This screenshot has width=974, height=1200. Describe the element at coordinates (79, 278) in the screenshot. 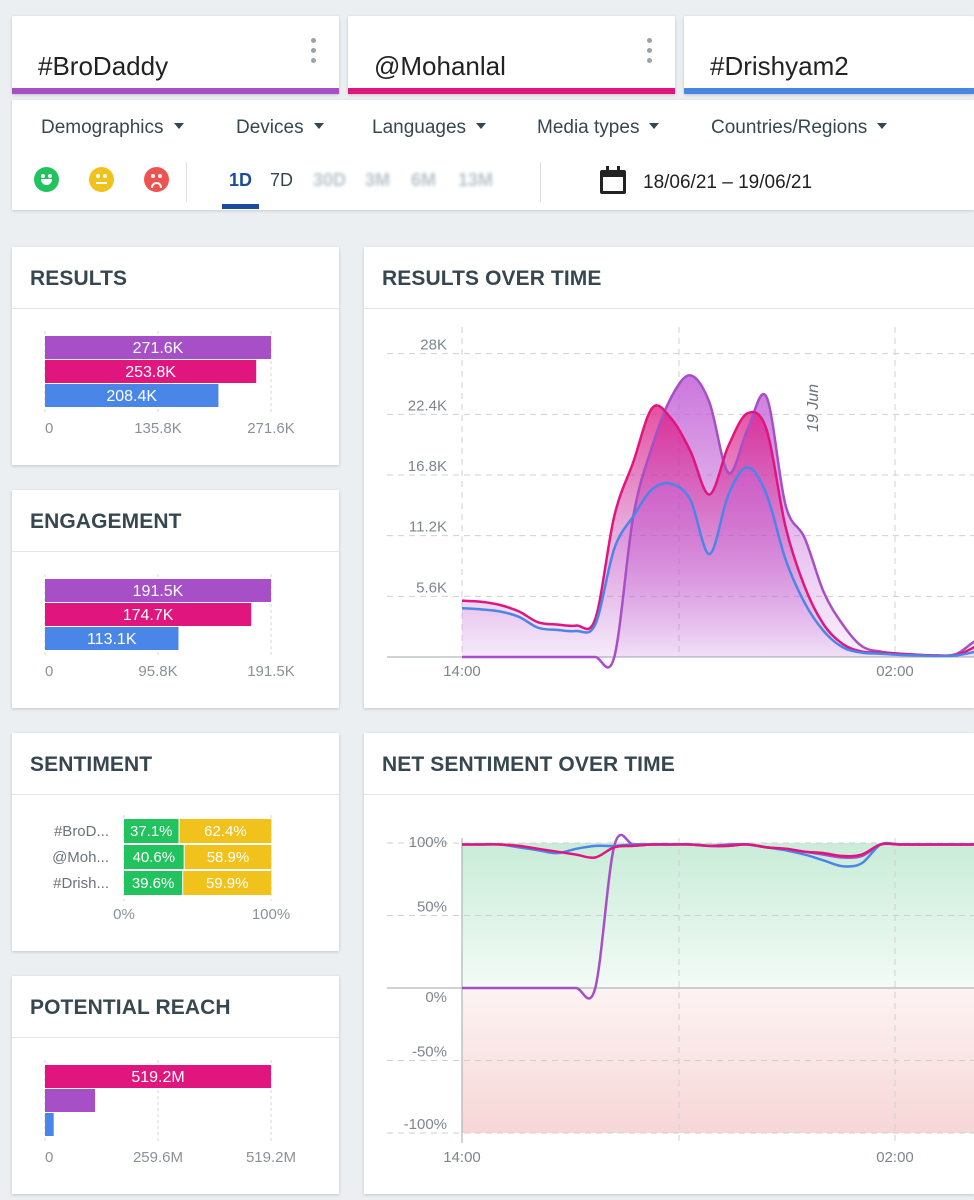

I see `card-title: RESULTS` at that location.